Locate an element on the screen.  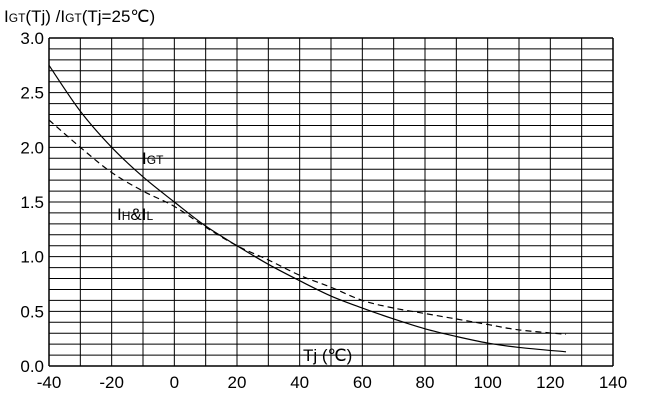
x-tick-label: 140 is located at coordinates (613, 382).